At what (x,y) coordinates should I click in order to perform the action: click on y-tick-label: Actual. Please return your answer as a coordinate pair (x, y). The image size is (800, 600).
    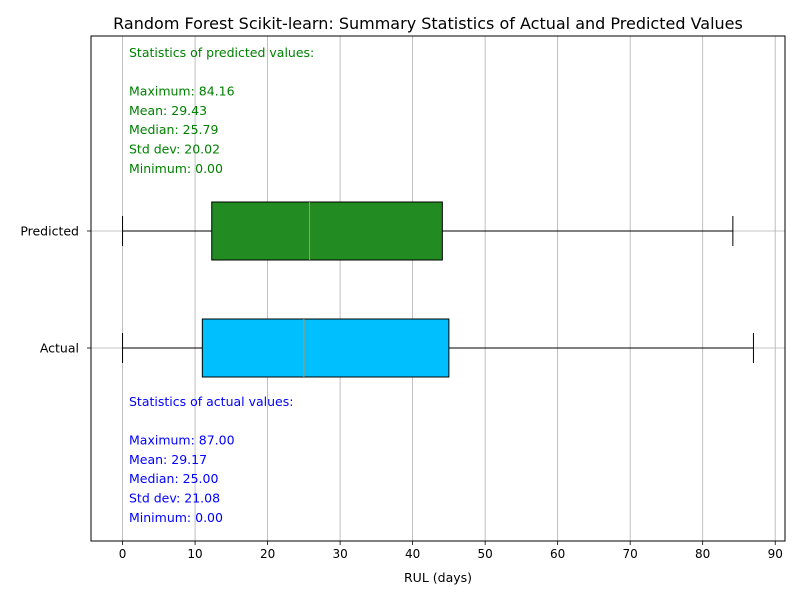
    Looking at the image, I should click on (59, 348).